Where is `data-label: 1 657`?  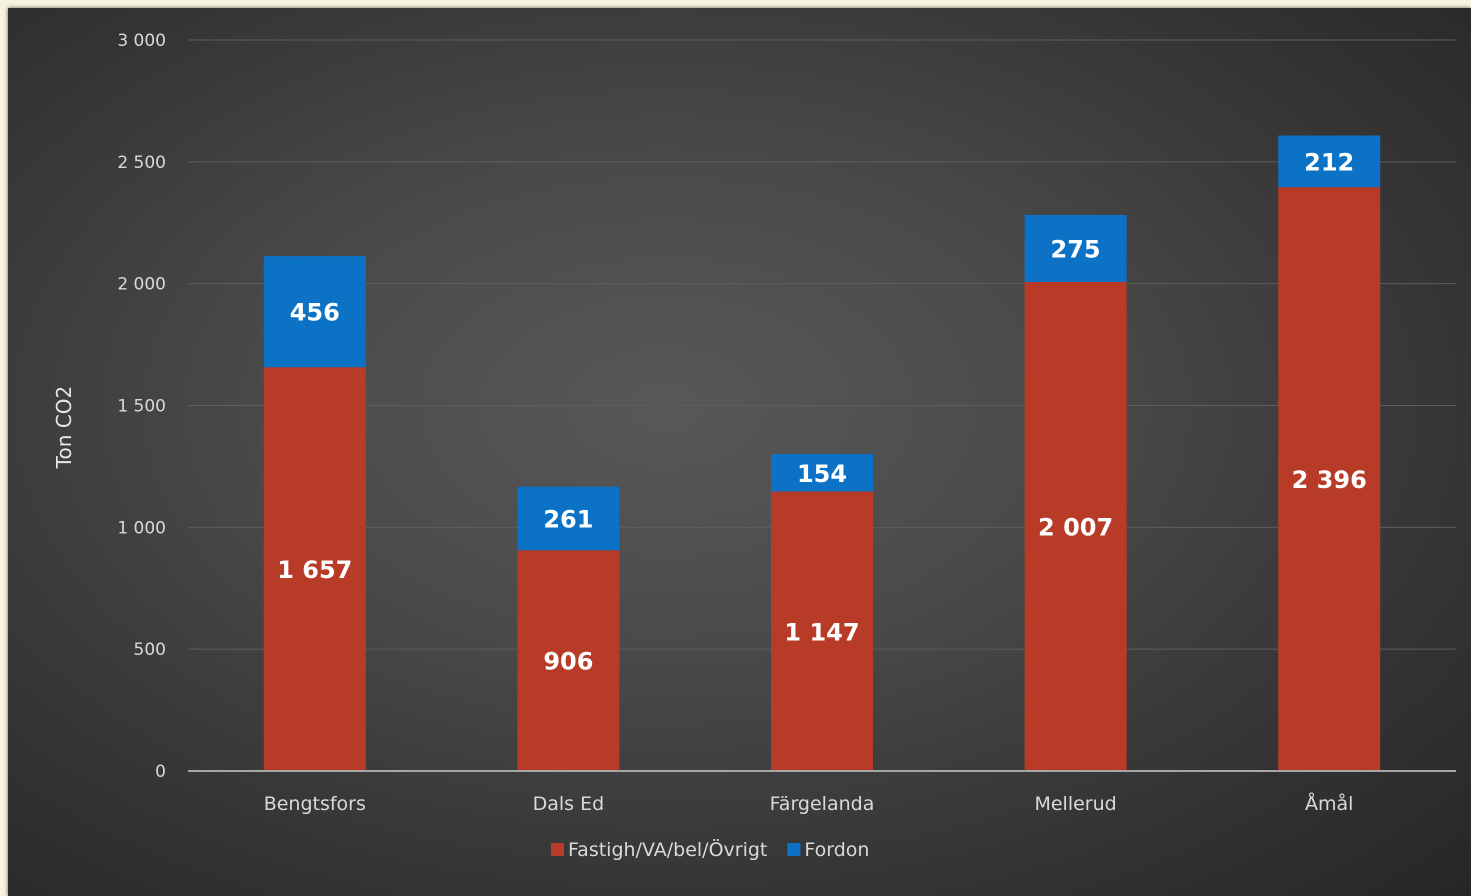
data-label: 1 657 is located at coordinates (314, 570).